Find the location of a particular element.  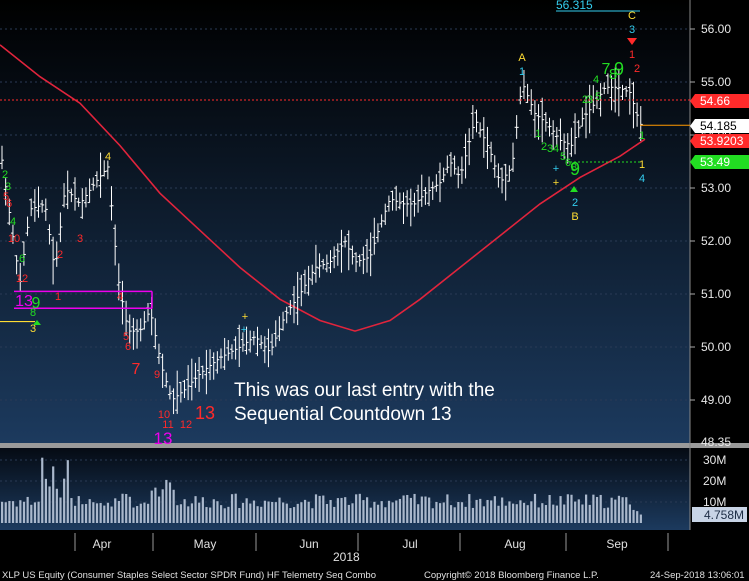

volume-last-tag is located at coordinates (719, 514).